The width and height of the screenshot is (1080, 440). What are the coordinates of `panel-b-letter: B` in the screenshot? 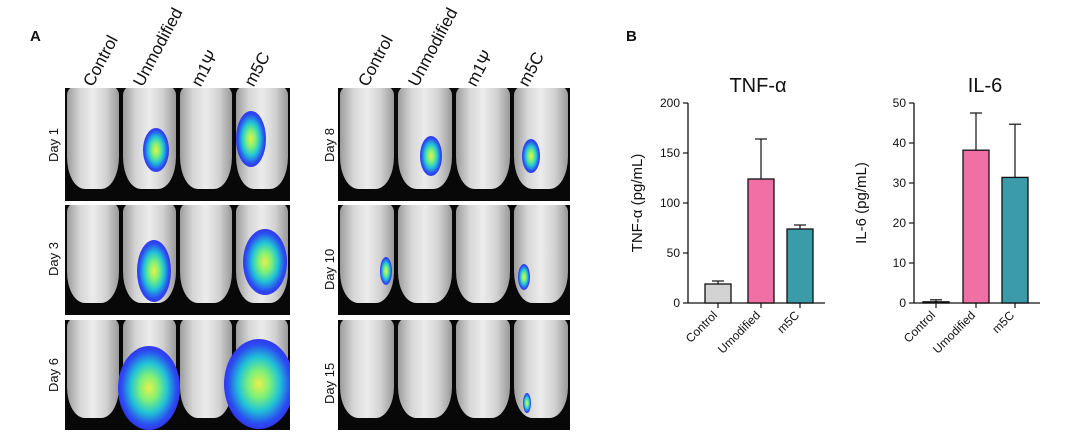 It's located at (631, 36).